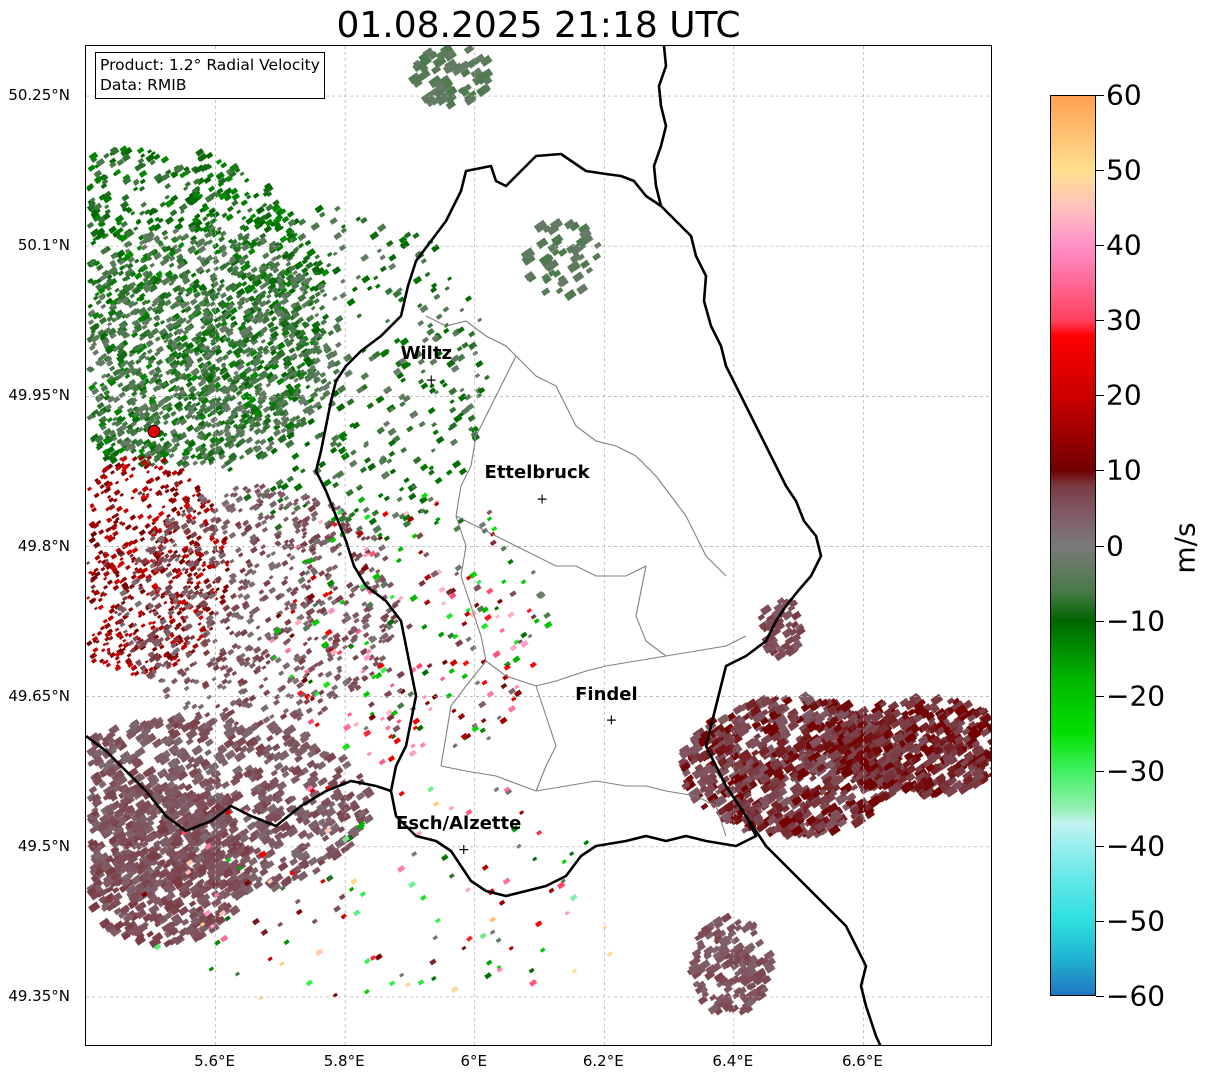 The width and height of the screenshot is (1207, 1081). What do you see at coordinates (1124, 170) in the screenshot?
I see `colorbar-tick-label: 50` at bounding box center [1124, 170].